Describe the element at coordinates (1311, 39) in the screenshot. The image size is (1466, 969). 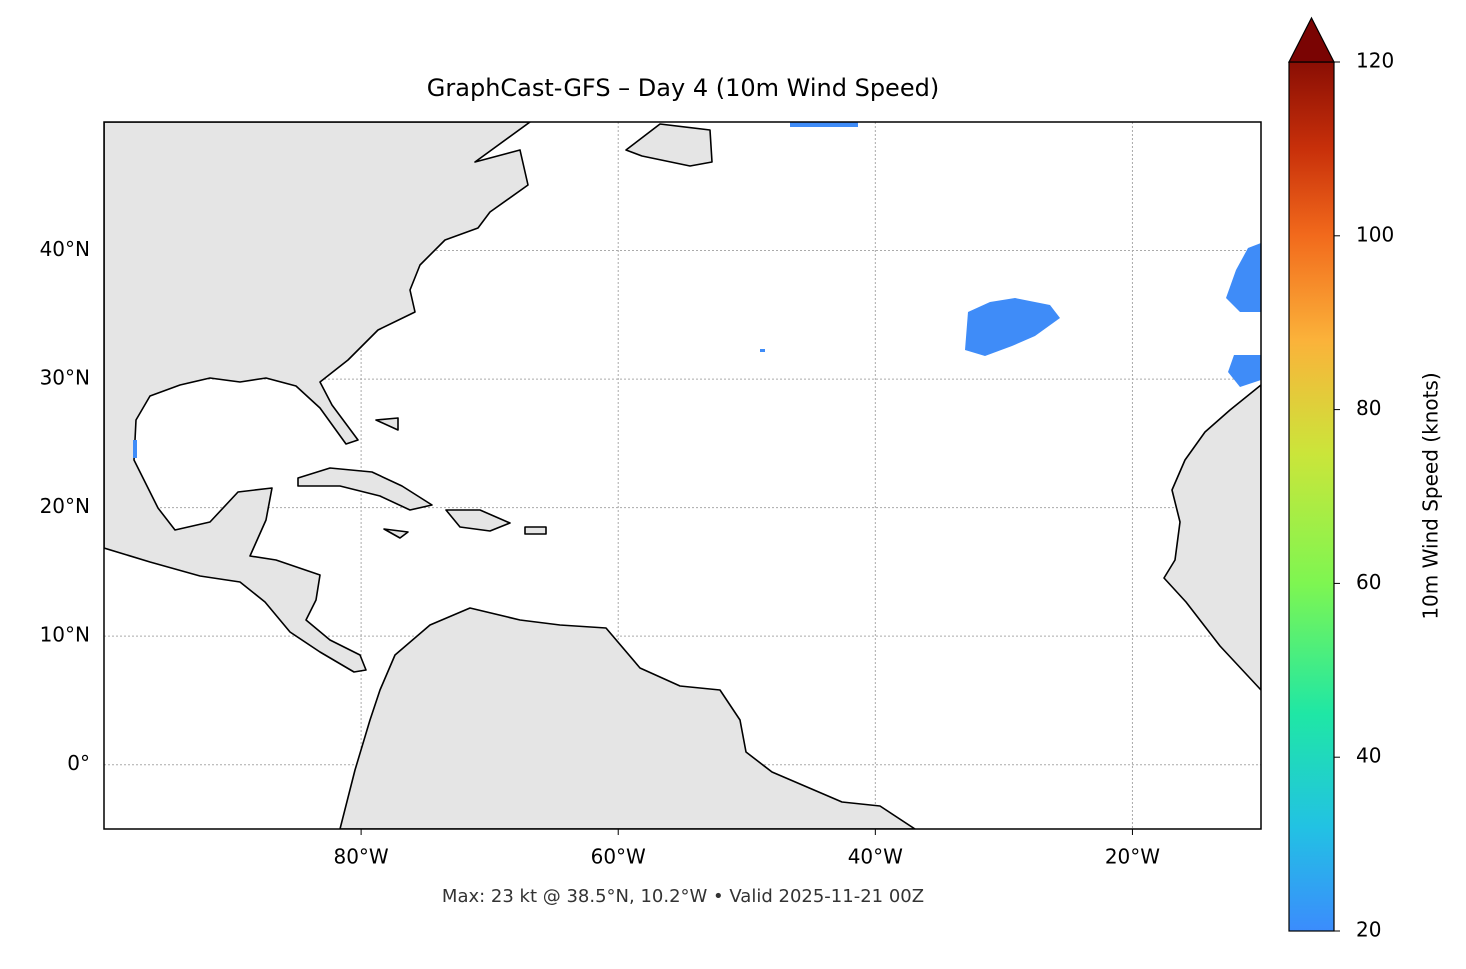
I see `colorbar-extend` at that location.